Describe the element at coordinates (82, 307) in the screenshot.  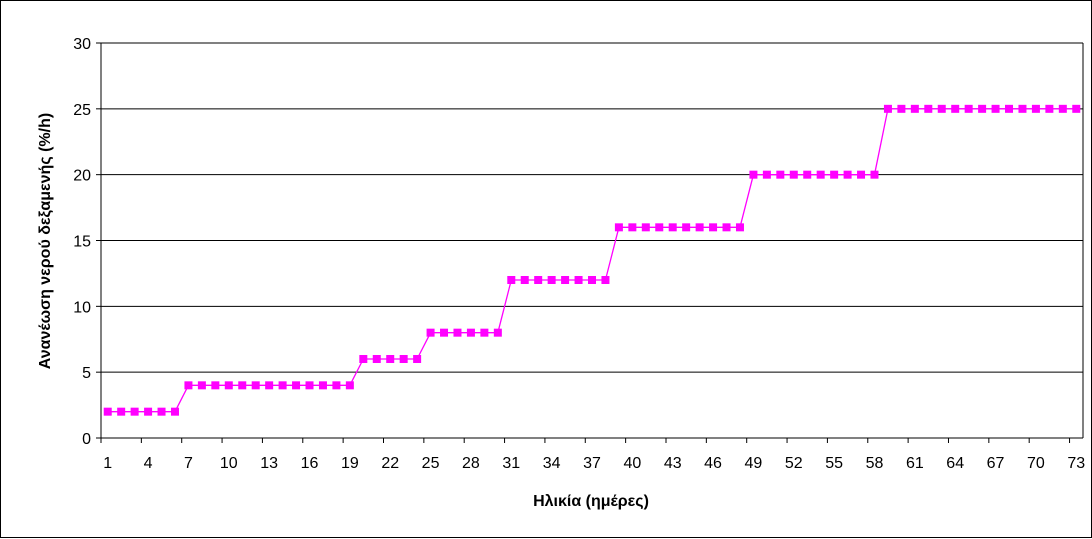
I see `y-tick-label: 10` at that location.